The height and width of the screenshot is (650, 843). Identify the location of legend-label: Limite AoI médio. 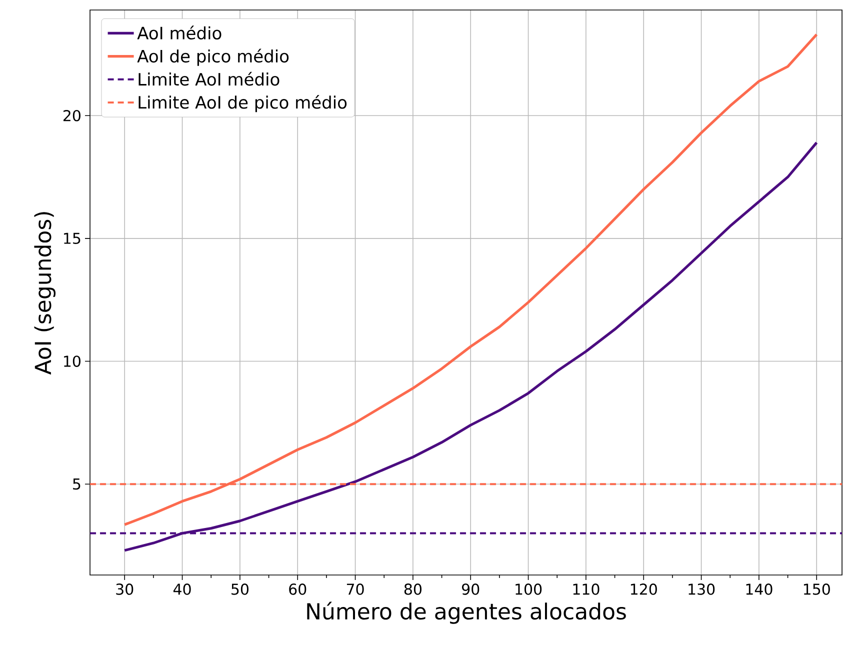
(209, 79).